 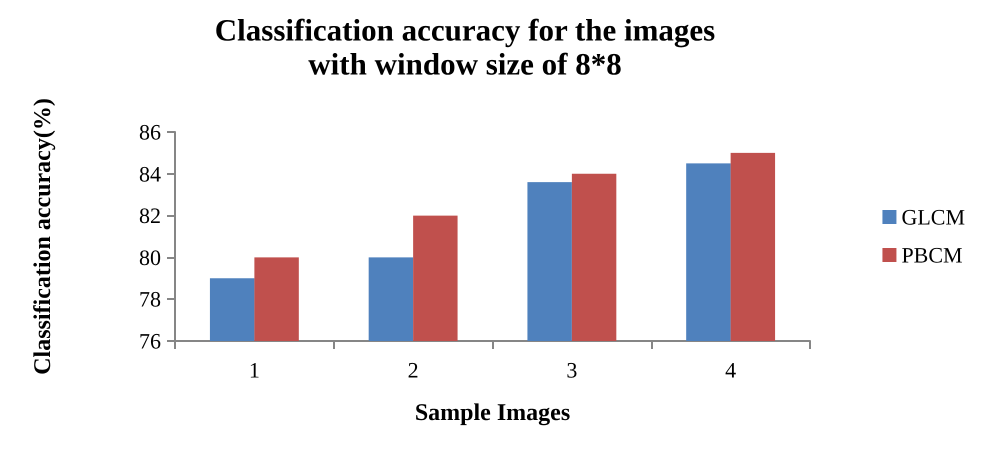 I want to click on y-tick-label: 78, so click(x=150, y=299).